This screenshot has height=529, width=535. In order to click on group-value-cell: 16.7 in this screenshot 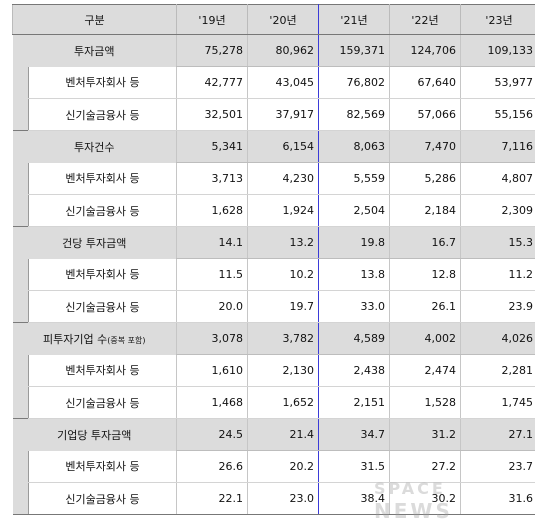, I will do `click(425, 242)`.